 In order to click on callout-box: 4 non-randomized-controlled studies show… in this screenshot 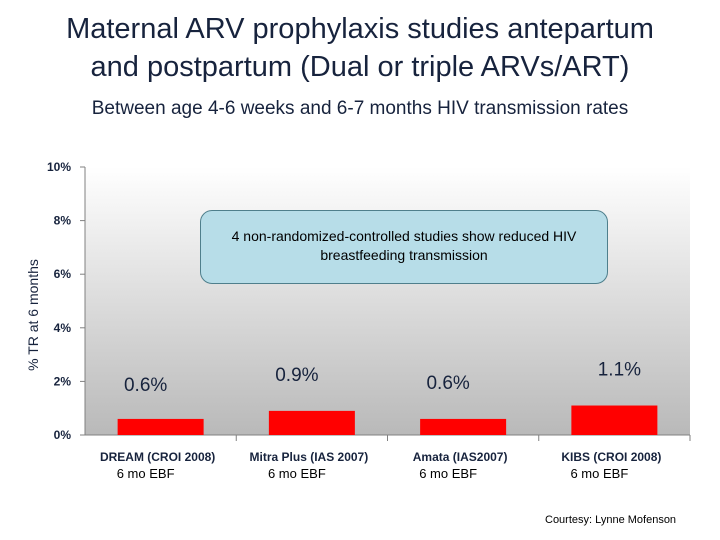, I will do `click(404, 247)`.